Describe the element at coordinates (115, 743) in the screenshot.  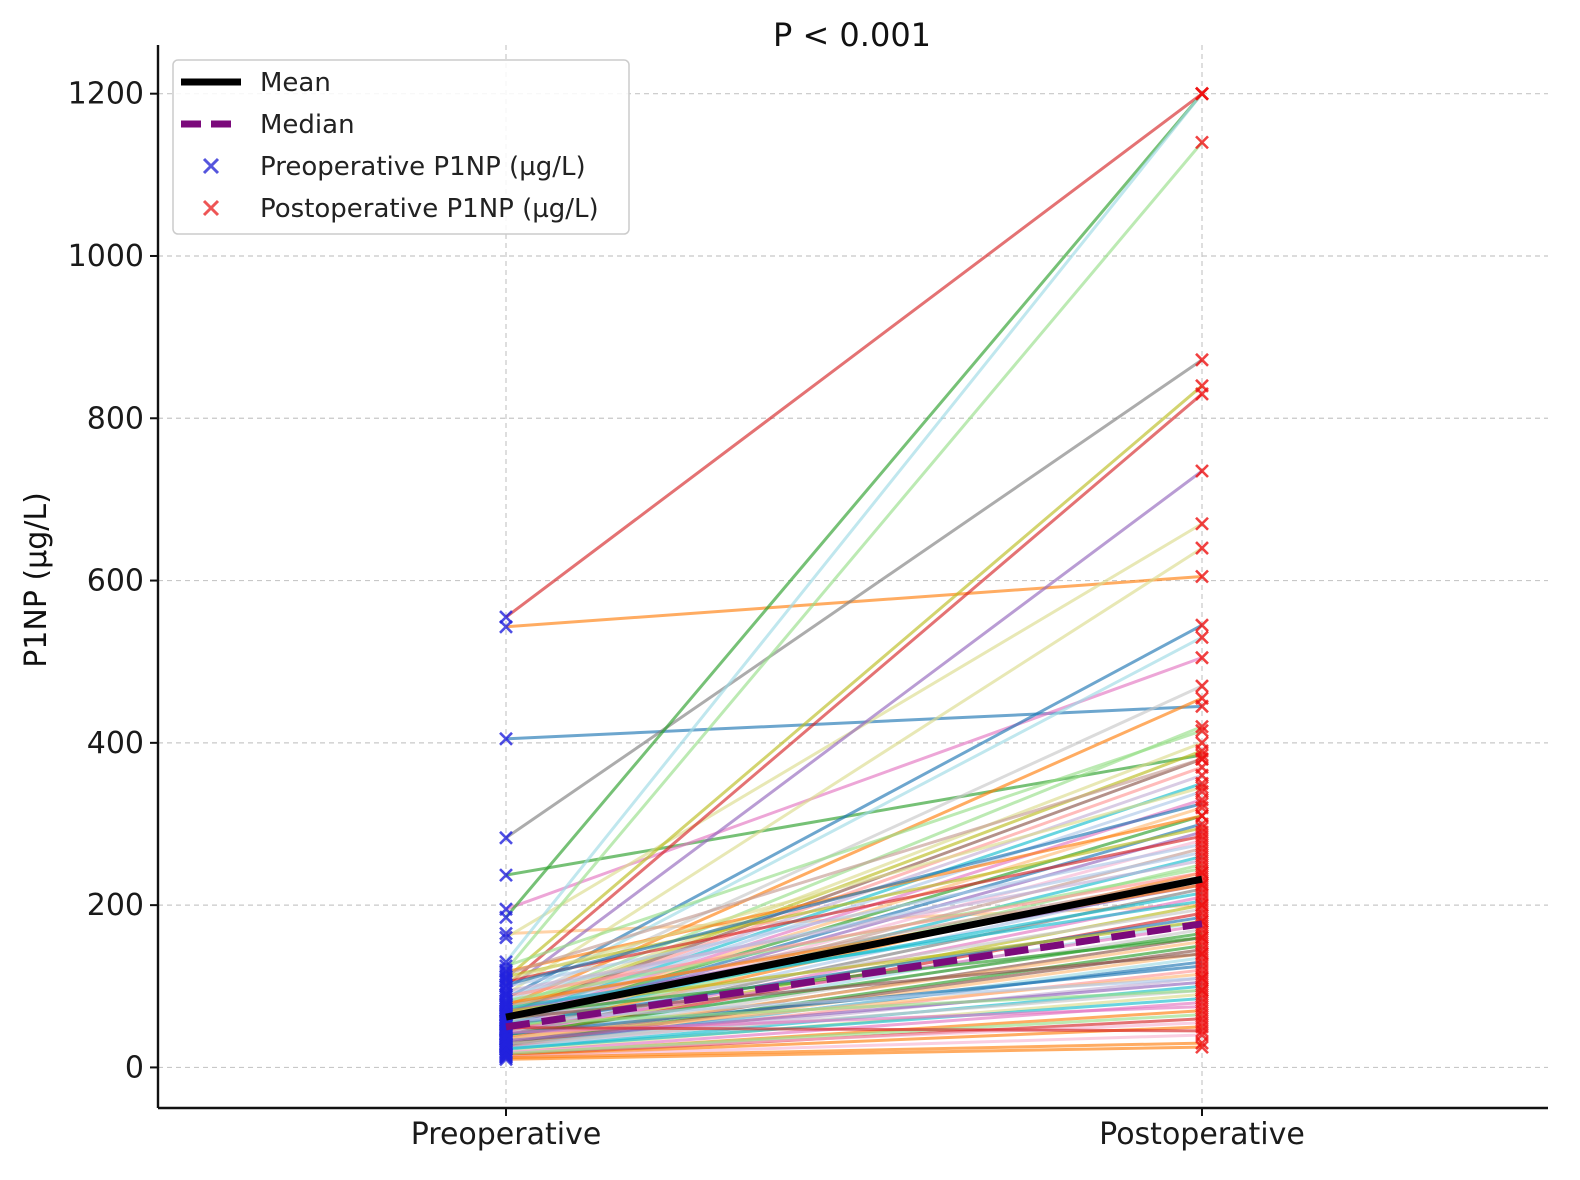
I see `y-tick-label-2: 400` at that location.